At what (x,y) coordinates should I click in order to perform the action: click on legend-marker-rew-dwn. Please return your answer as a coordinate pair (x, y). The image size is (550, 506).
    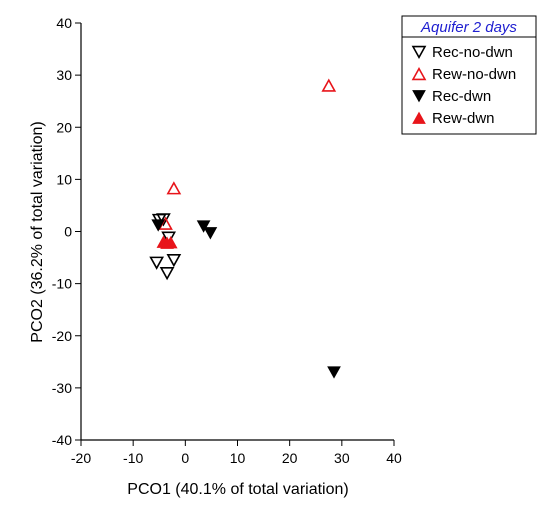
    Looking at the image, I should click on (419, 117).